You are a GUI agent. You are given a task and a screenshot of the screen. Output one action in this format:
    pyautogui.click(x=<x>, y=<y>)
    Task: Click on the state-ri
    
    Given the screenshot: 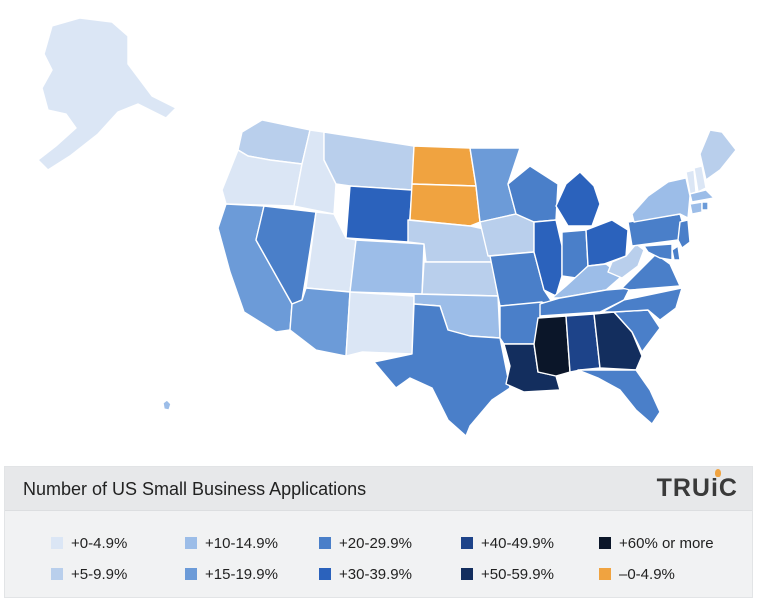 What is the action you would take?
    pyautogui.click(x=705, y=206)
    